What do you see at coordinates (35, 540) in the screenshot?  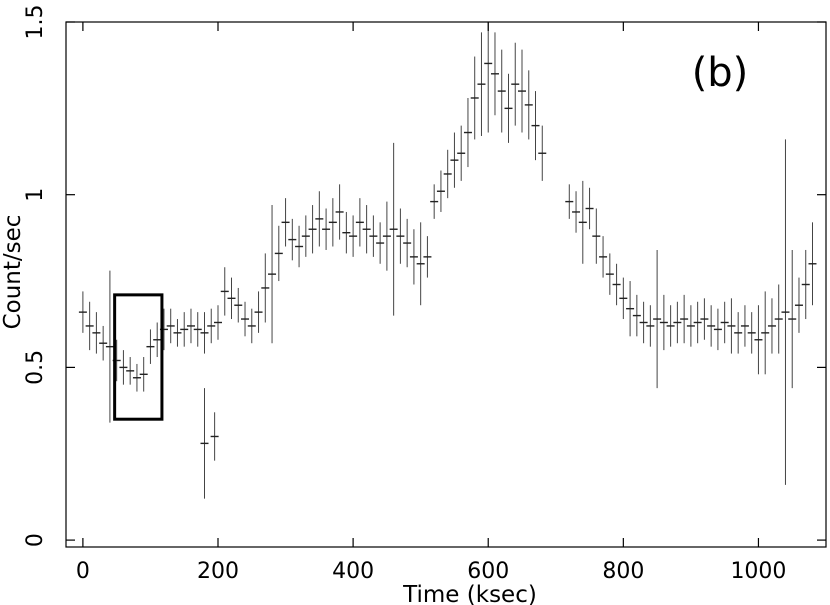 I see `y-tick-label: 0` at bounding box center [35, 540].